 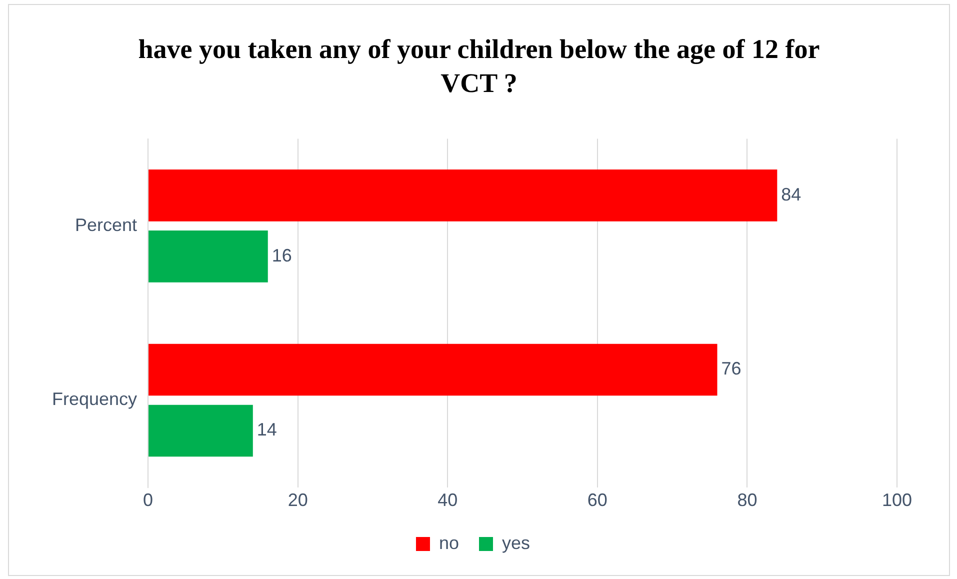 I want to click on chart-title: have you taken any of your children below the age of 12 for VCT ?, so click(x=479, y=66).